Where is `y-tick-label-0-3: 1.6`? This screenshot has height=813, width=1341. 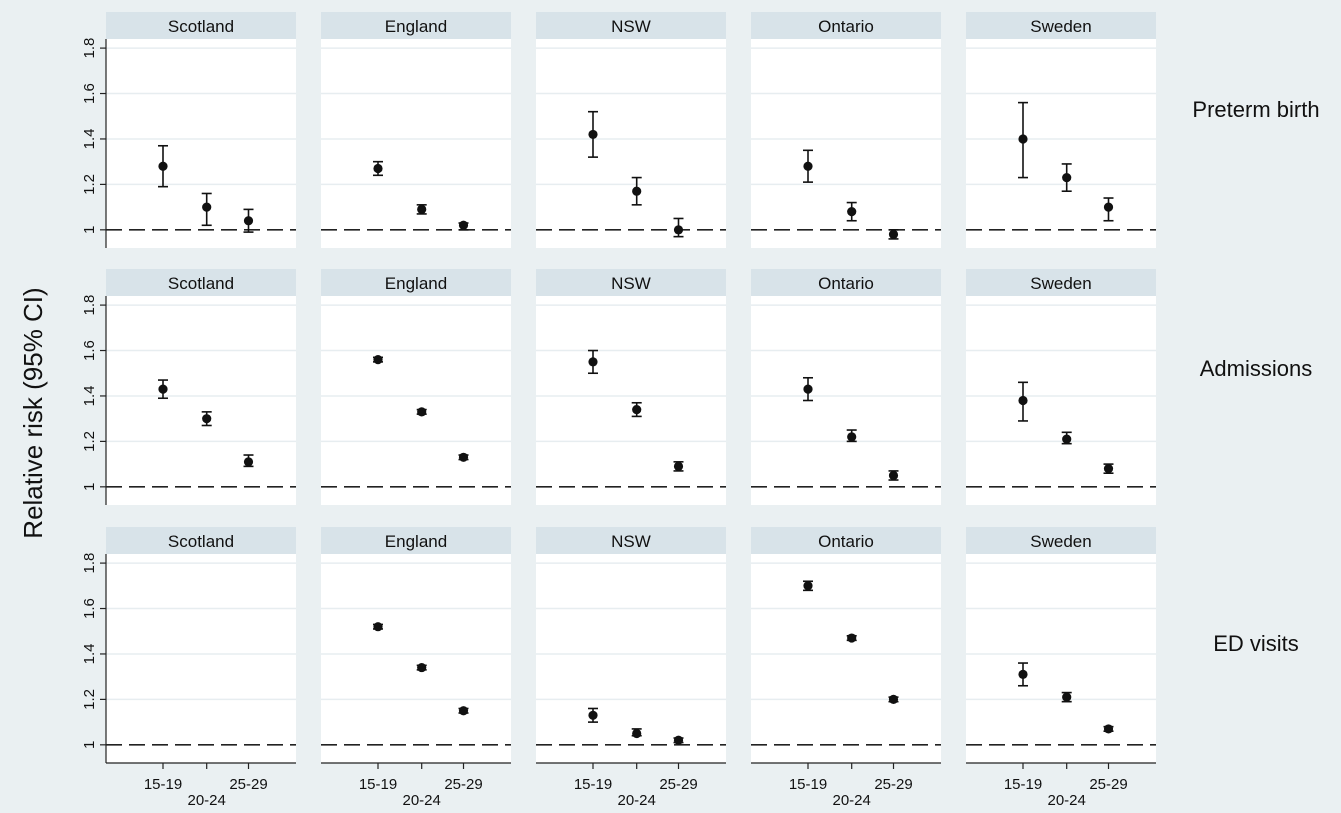
y-tick-label-0-3: 1.6 is located at coordinates (89, 93).